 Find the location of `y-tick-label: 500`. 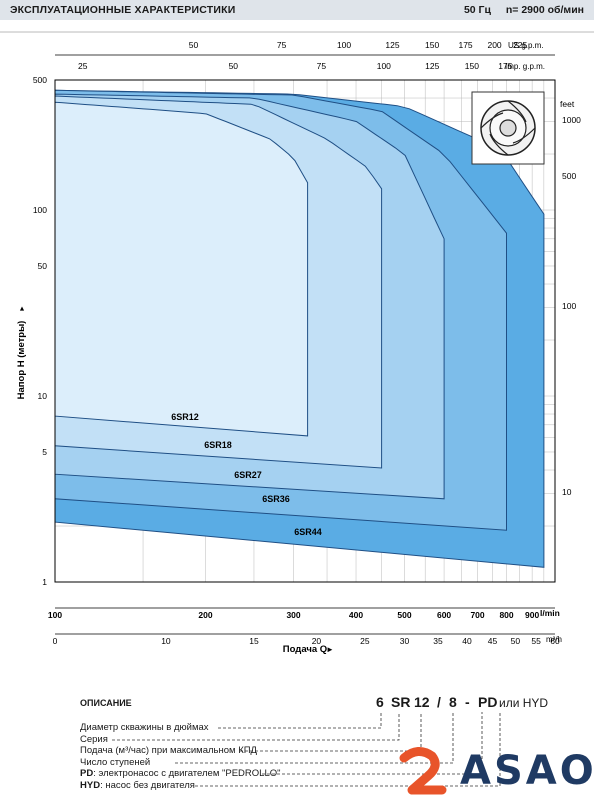

y-tick-label: 500 is located at coordinates (40, 80).